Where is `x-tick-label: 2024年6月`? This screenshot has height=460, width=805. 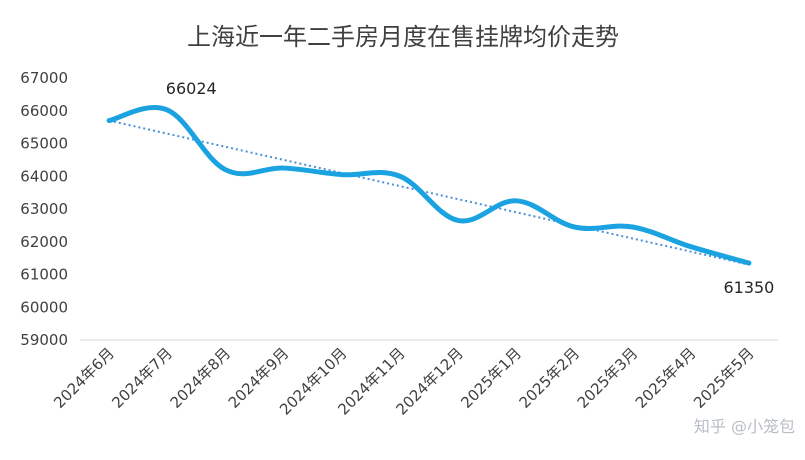
x-tick-label: 2024年6月 is located at coordinates (84, 378).